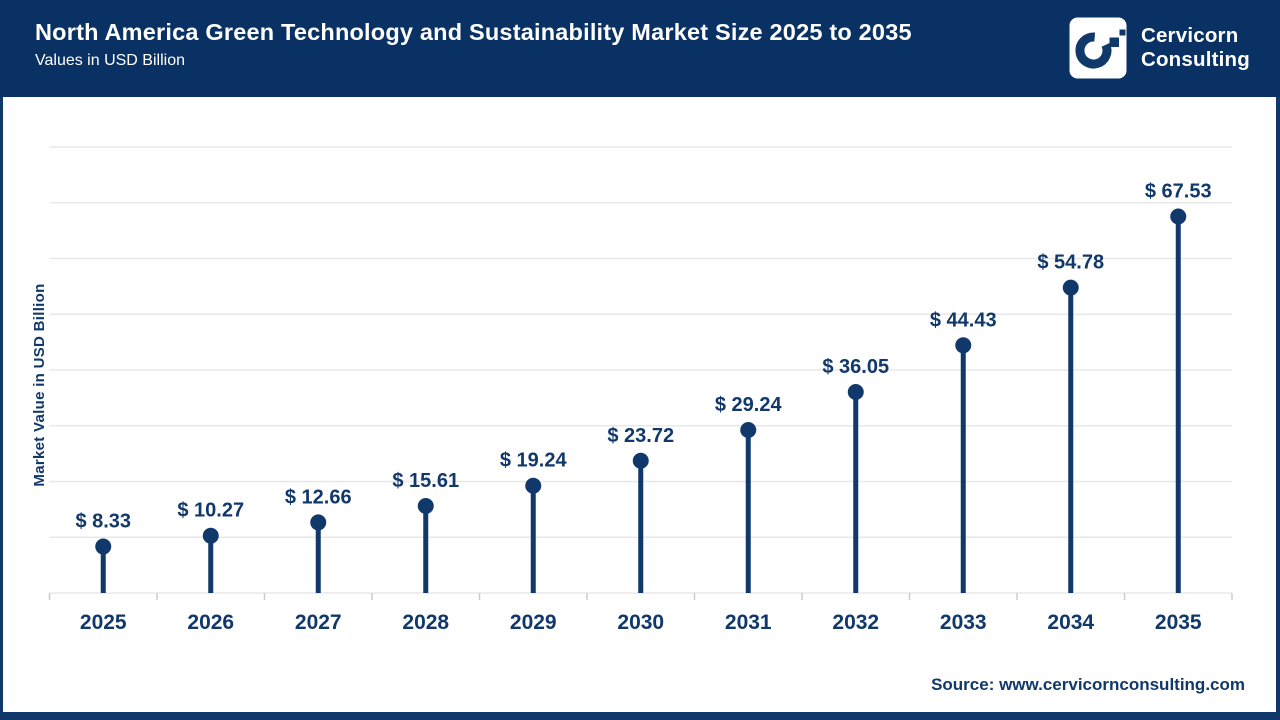 This screenshot has height=720, width=1280. Describe the element at coordinates (963, 320) in the screenshot. I see `value-label-2033: $ 44.43` at that location.